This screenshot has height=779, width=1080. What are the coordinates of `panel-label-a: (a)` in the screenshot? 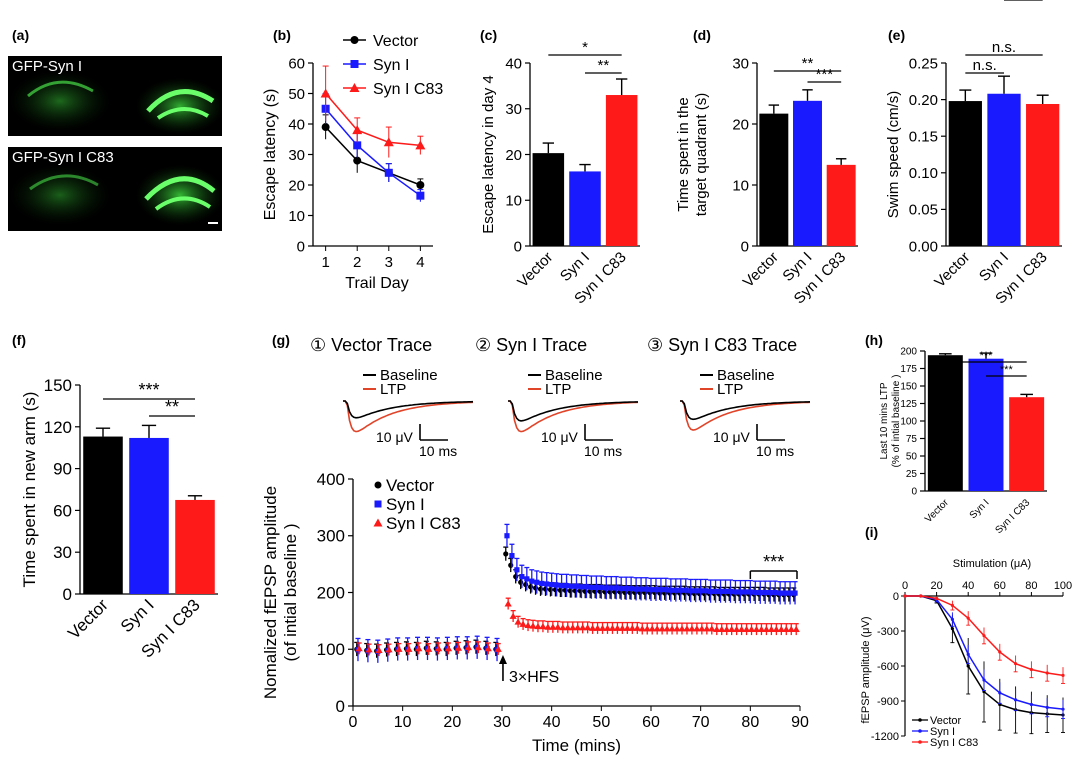 It's located at (20, 35).